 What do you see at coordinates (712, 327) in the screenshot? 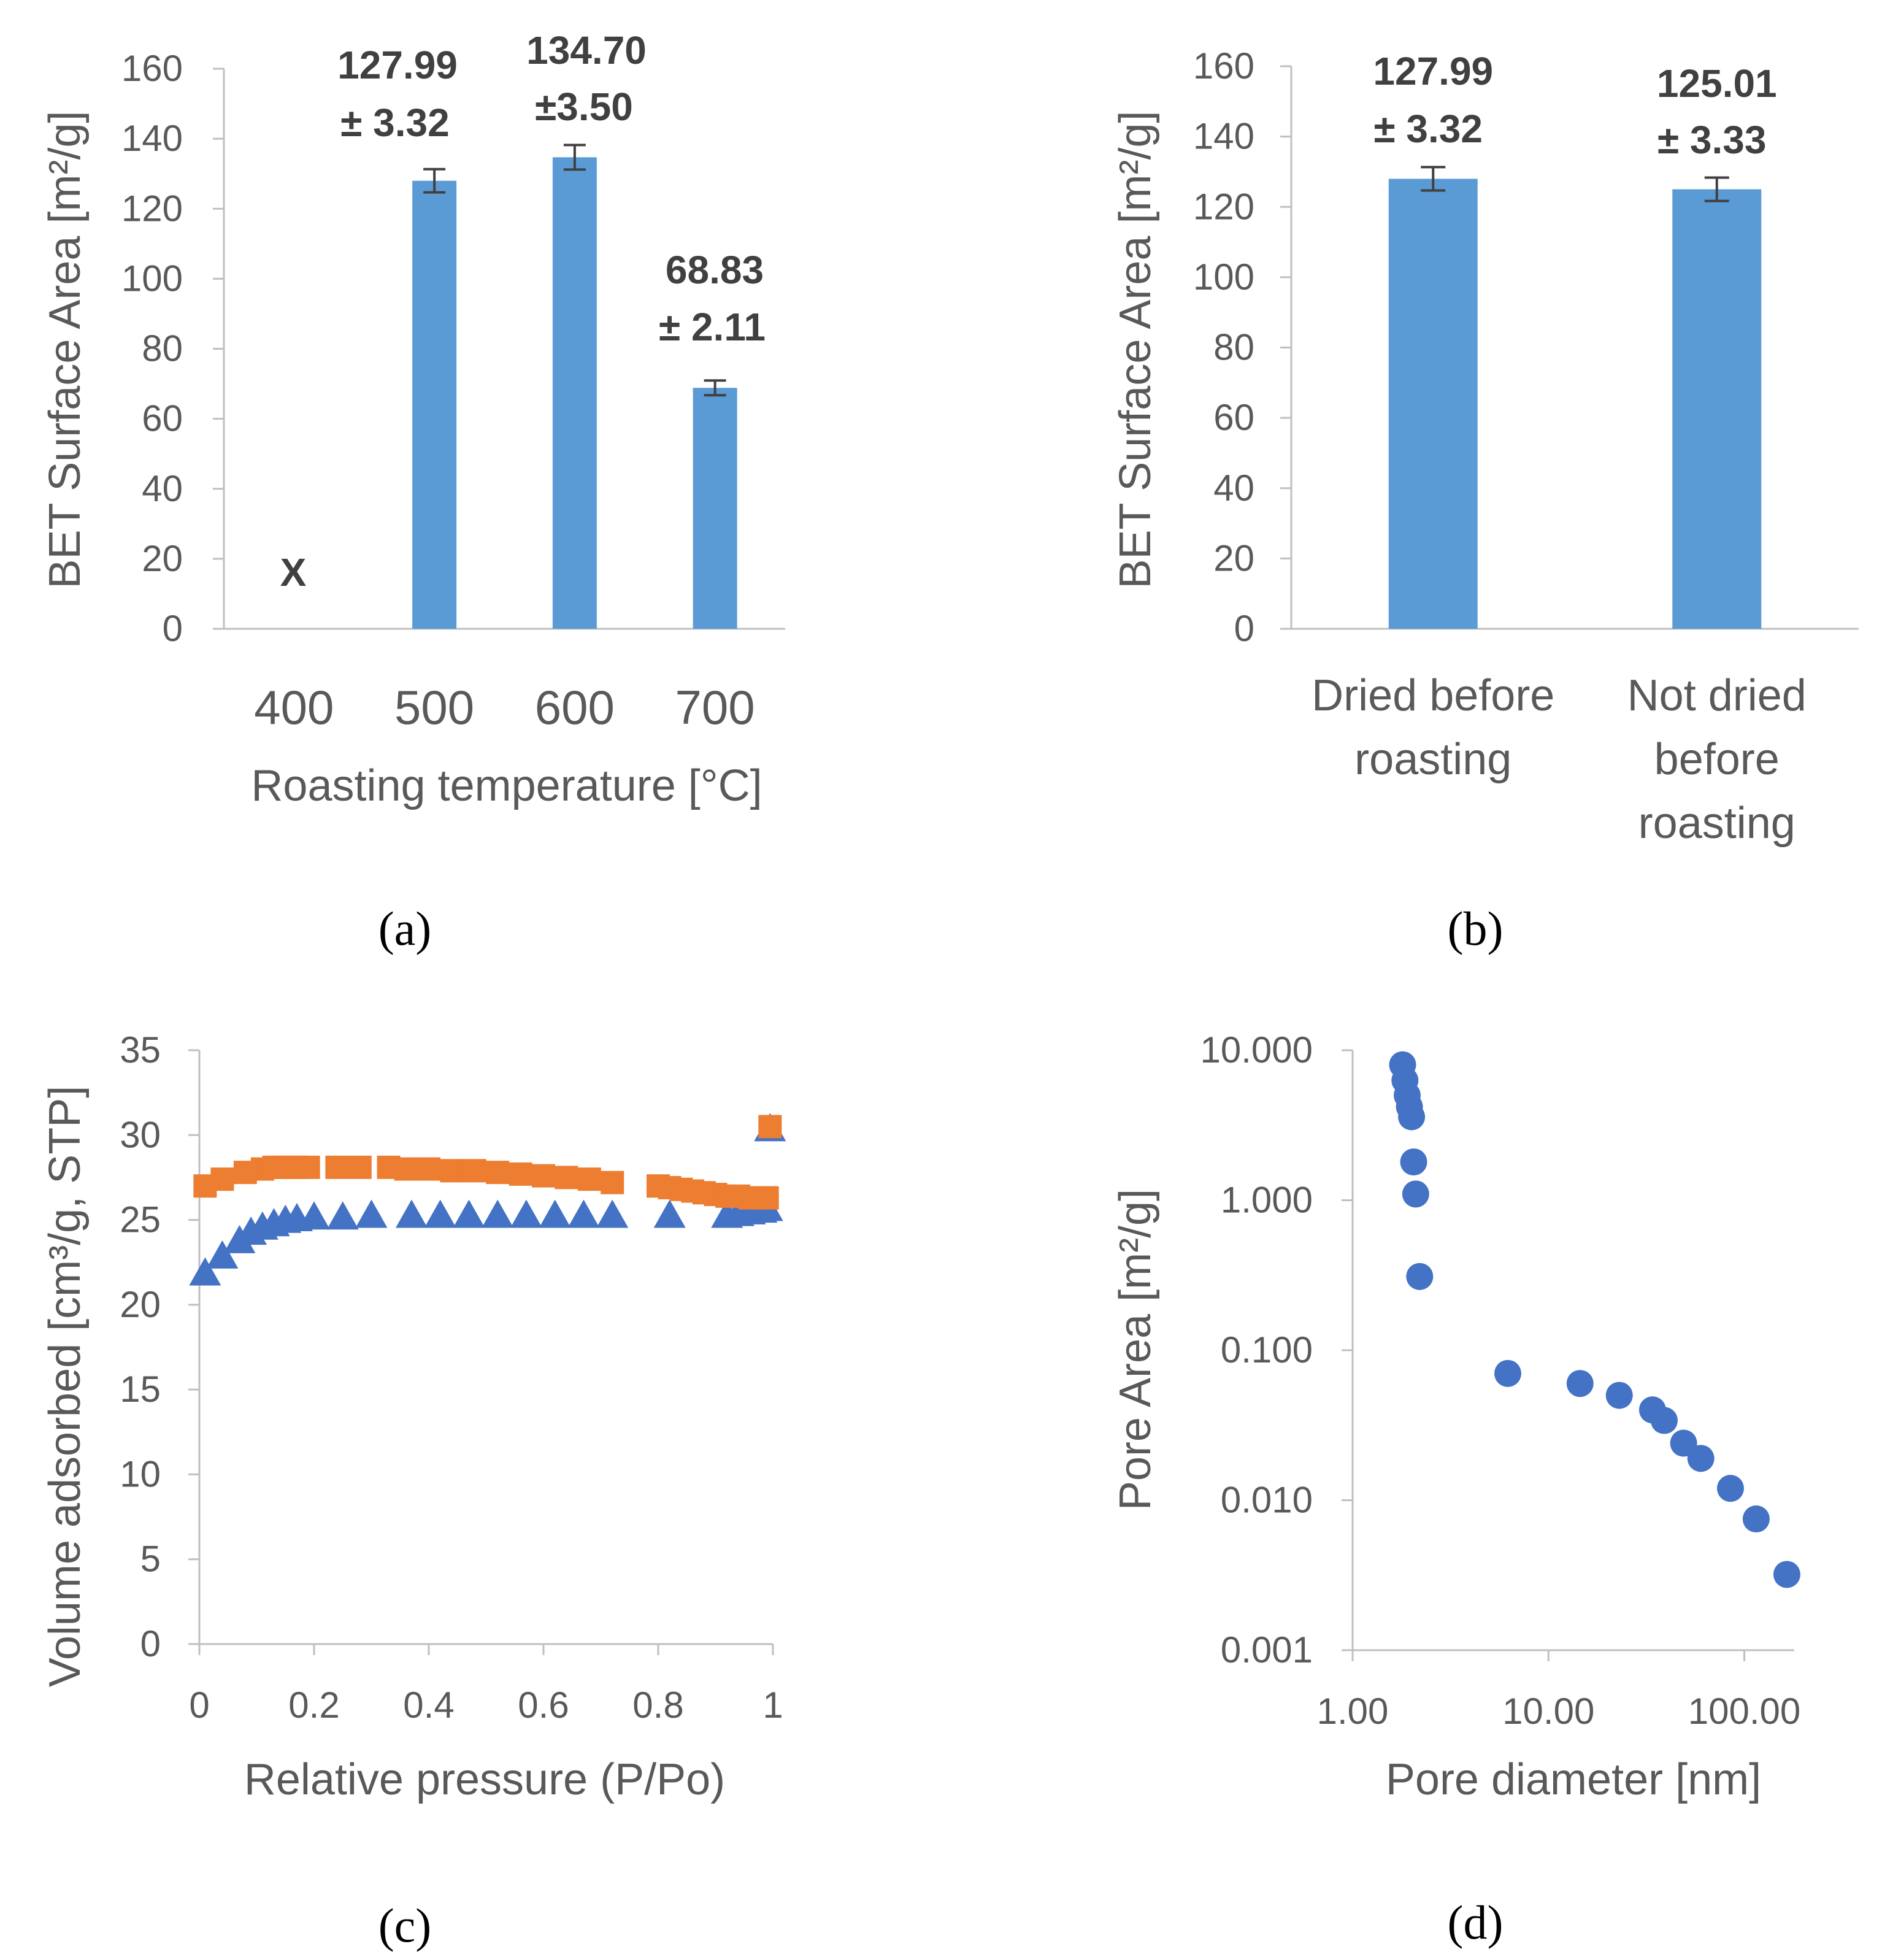
I see `data-label-a: ± 2.11` at bounding box center [712, 327].